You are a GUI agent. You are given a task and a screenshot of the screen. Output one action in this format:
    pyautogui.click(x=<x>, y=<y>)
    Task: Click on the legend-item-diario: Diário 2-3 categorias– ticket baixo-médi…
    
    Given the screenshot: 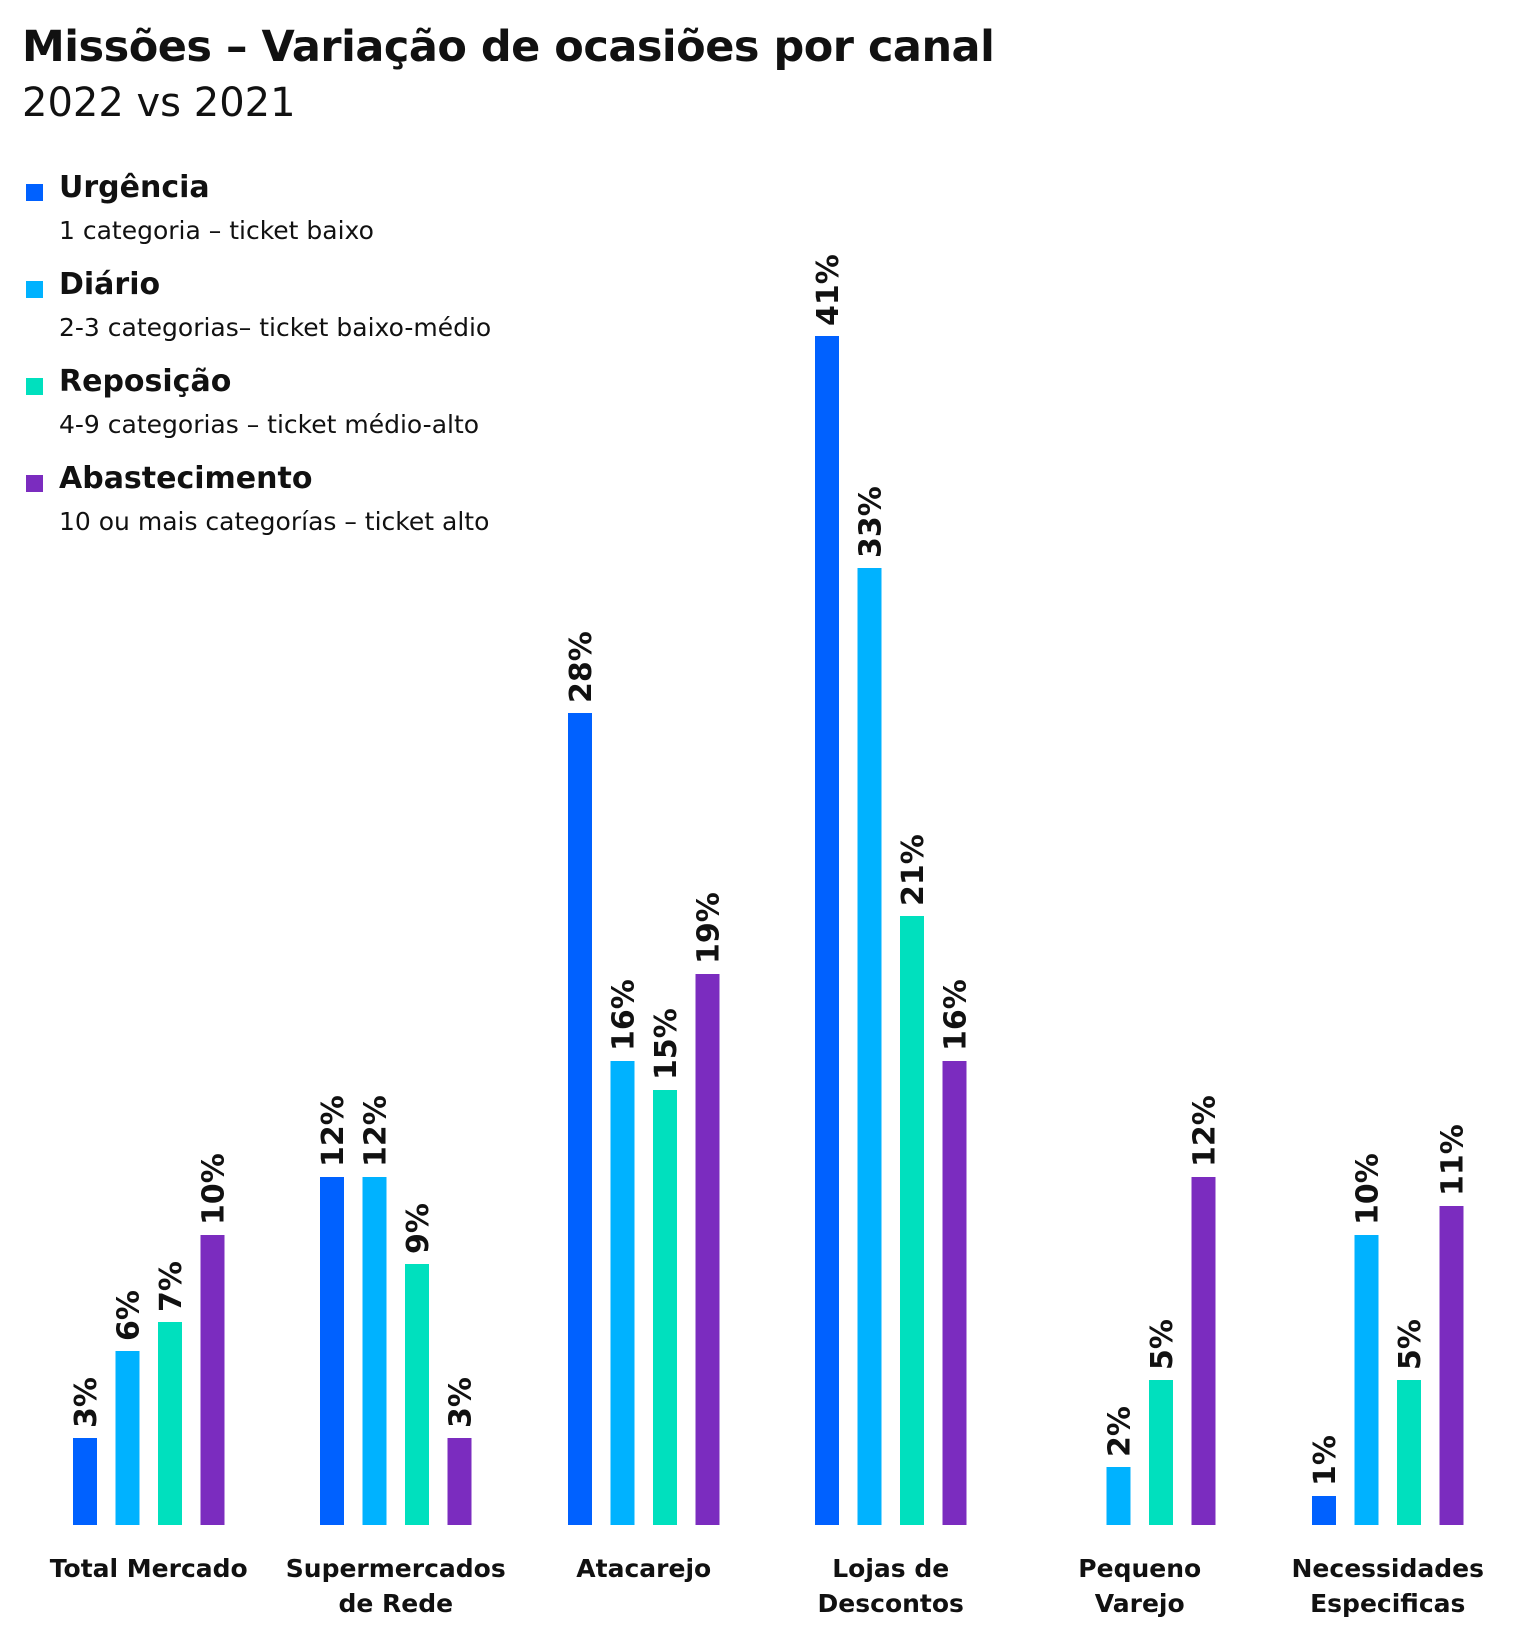 What is the action you would take?
    pyautogui.click(x=326, y=313)
    